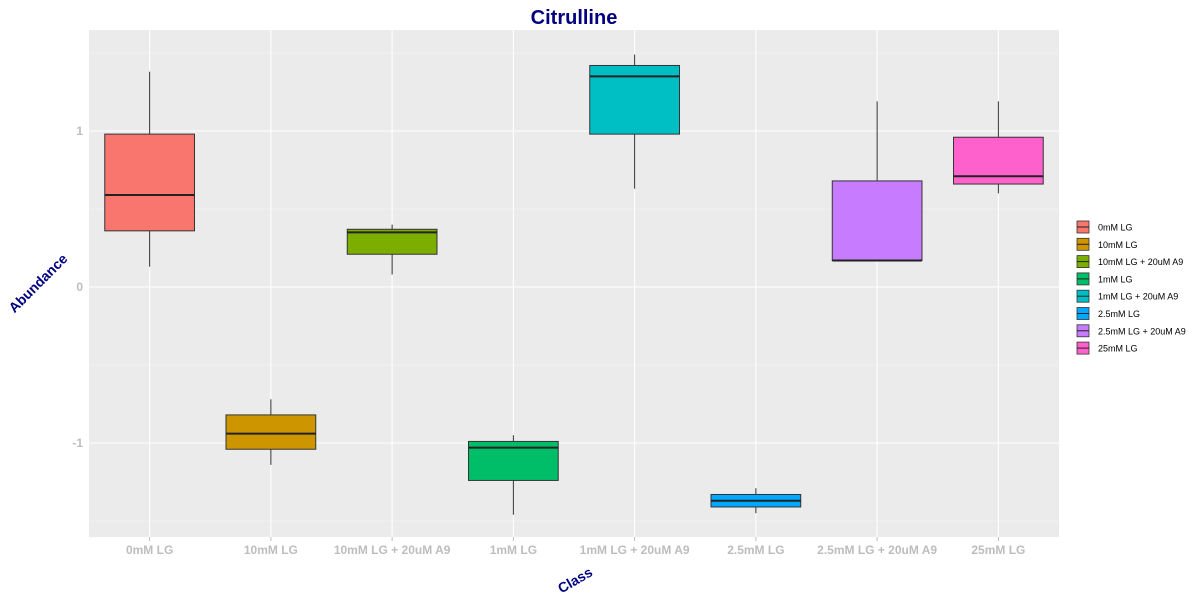  I want to click on x-tick-label-1: 10mM LG, so click(271, 550).